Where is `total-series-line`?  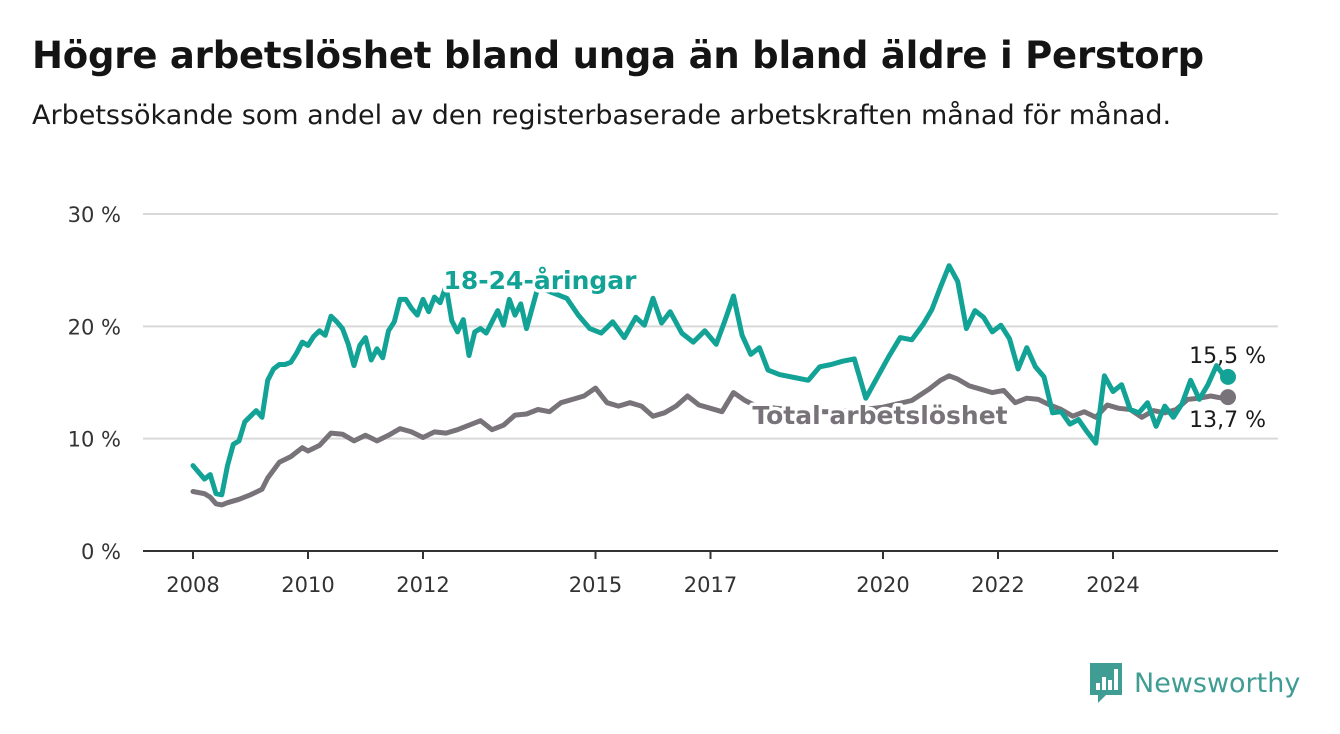
total-series-line is located at coordinates (710, 440).